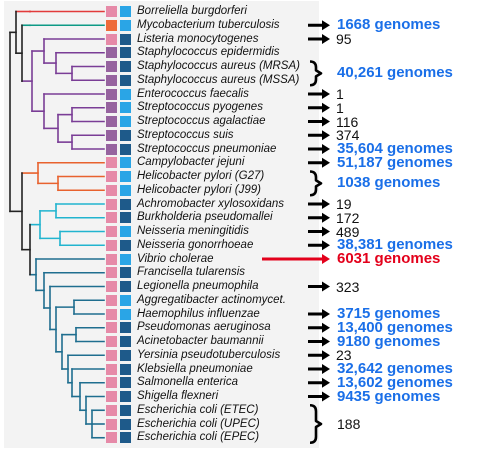  Describe the element at coordinates (191, 272) in the screenshot. I see `species-name: Francisella tularensis` at that location.